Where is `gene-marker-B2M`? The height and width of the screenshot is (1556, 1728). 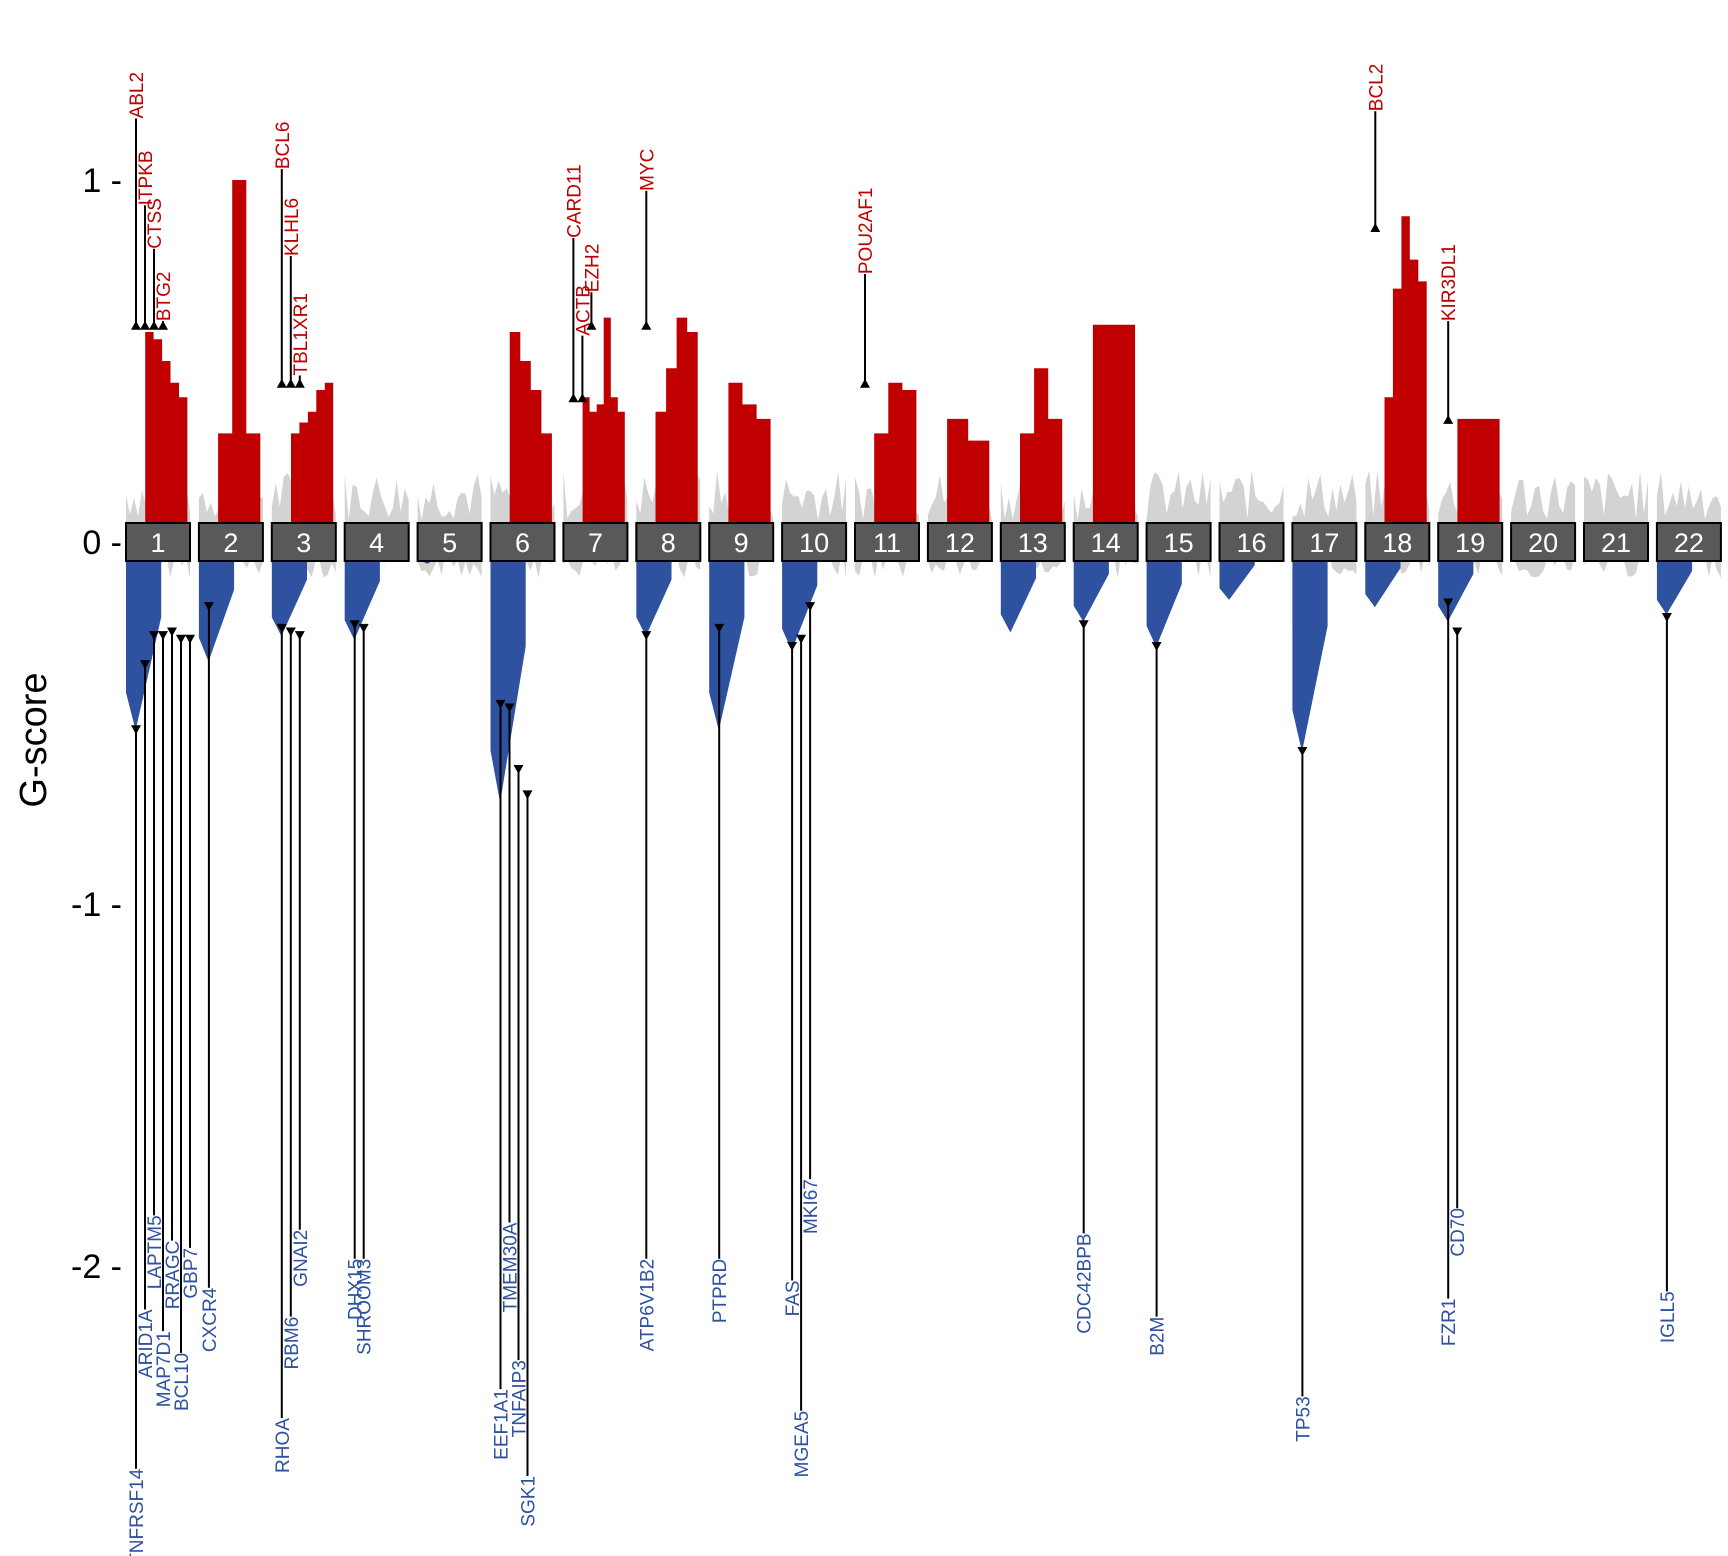
gene-marker-B2M is located at coordinates (1156, 646).